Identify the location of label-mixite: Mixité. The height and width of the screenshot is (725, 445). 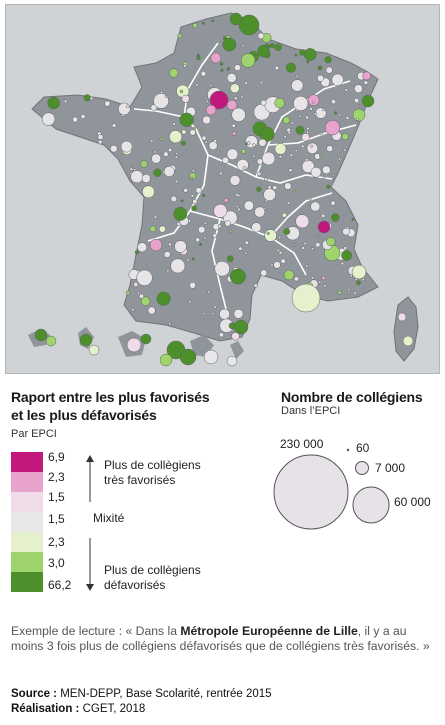
(109, 518).